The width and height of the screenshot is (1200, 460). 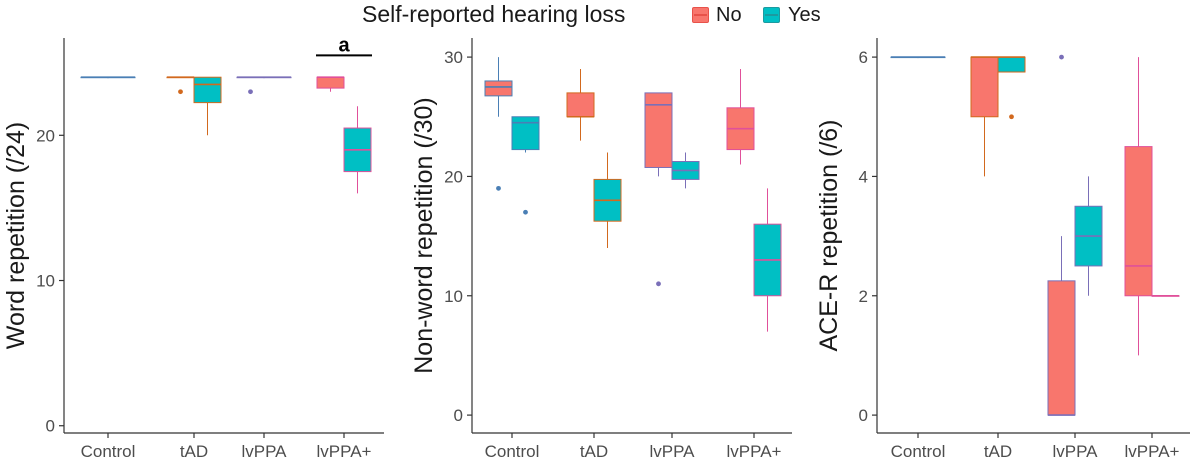 I want to click on y-axis-title: ACE-R repetition (/6), so click(x=829, y=235).